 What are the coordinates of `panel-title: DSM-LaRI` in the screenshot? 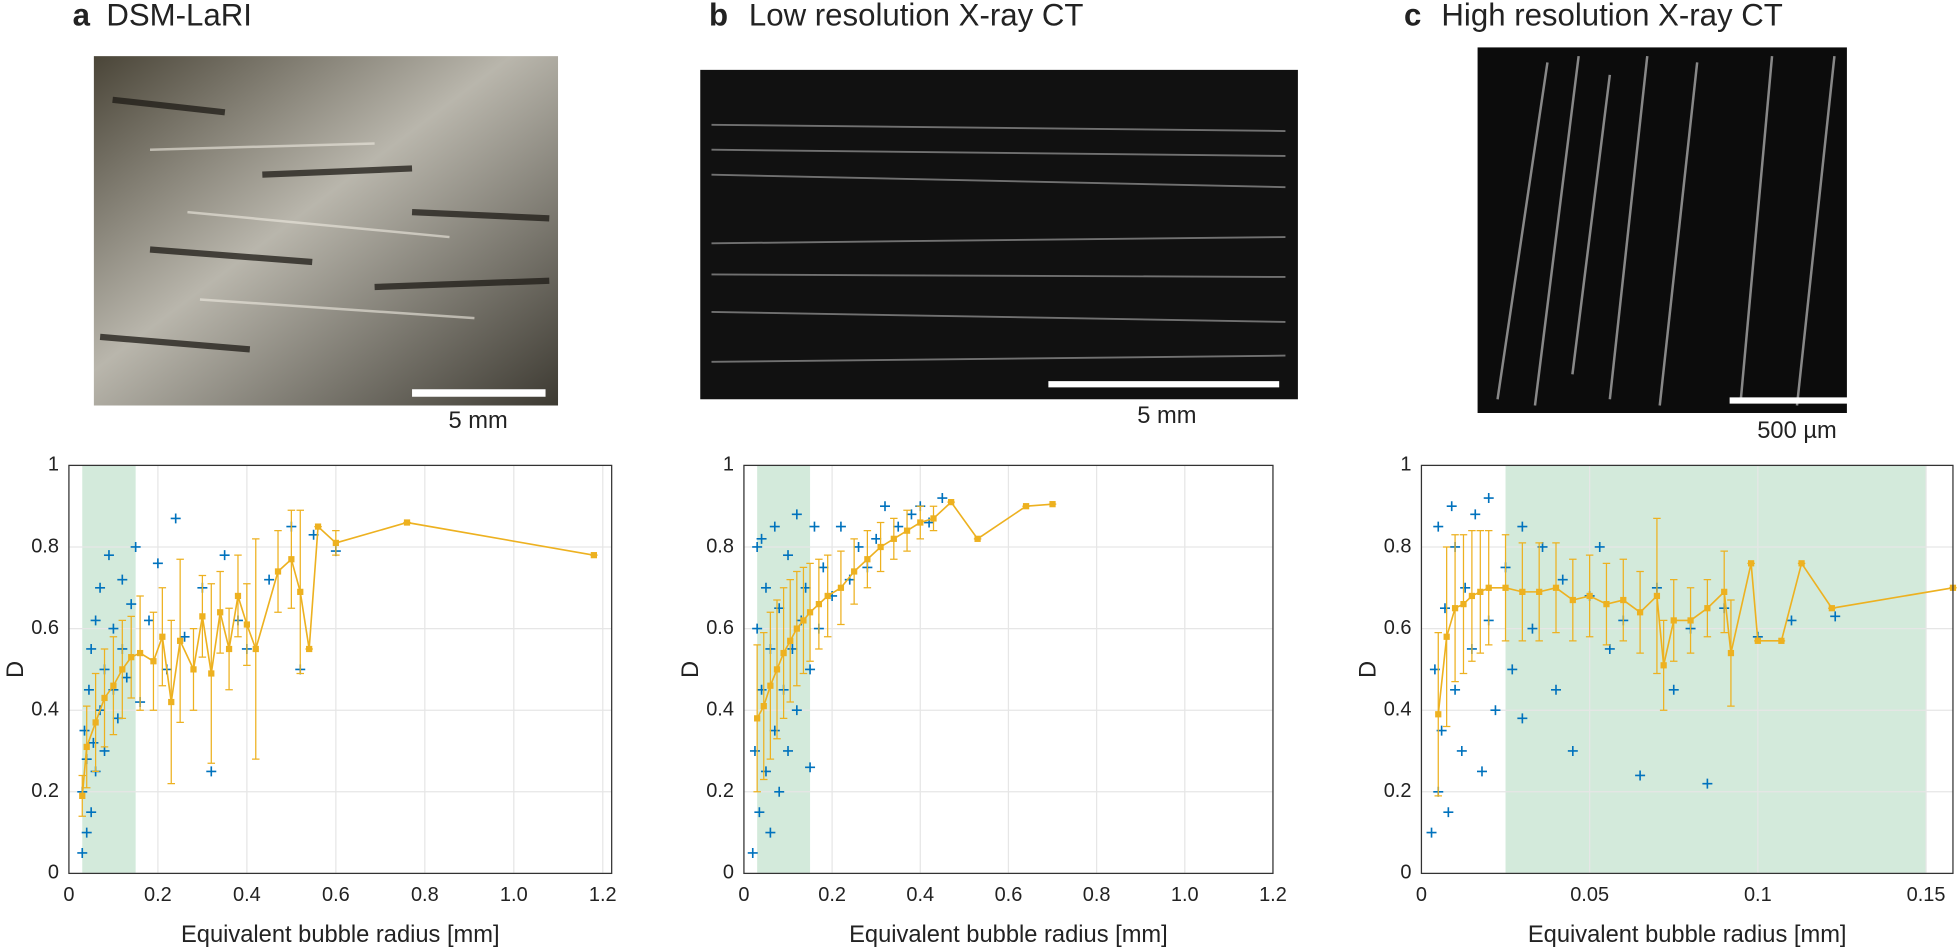 It's located at (179, 16).